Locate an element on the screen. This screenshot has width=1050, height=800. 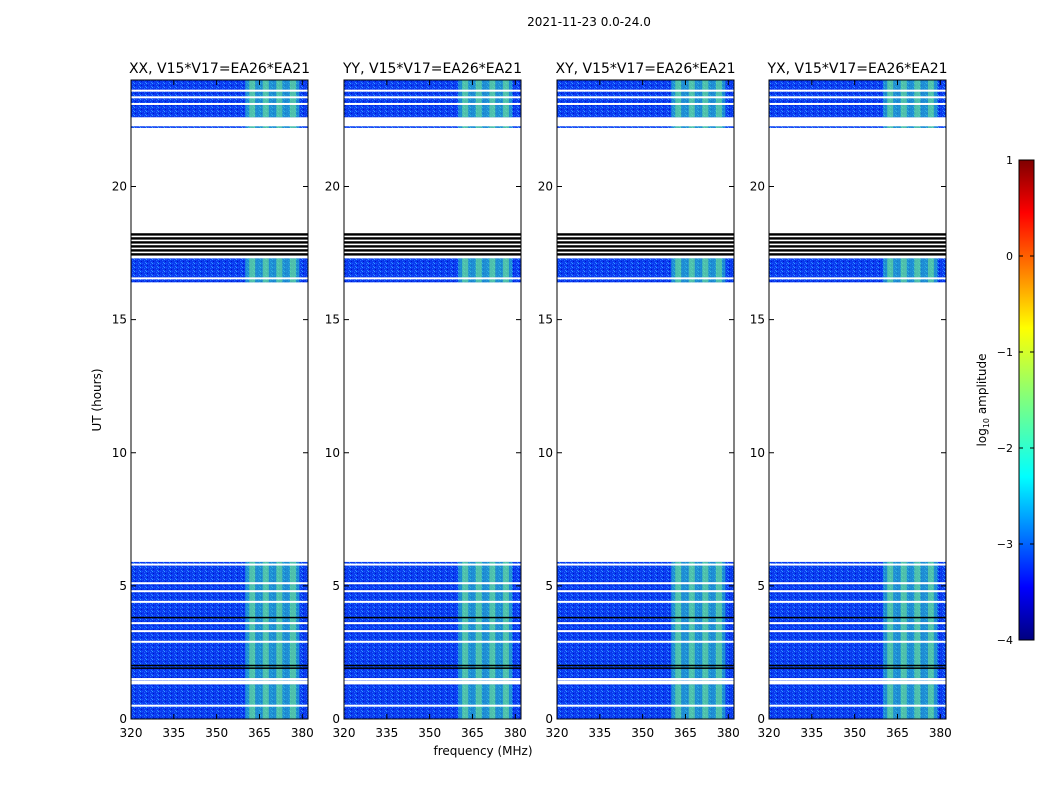
data-band is located at coordinates (857, 126).